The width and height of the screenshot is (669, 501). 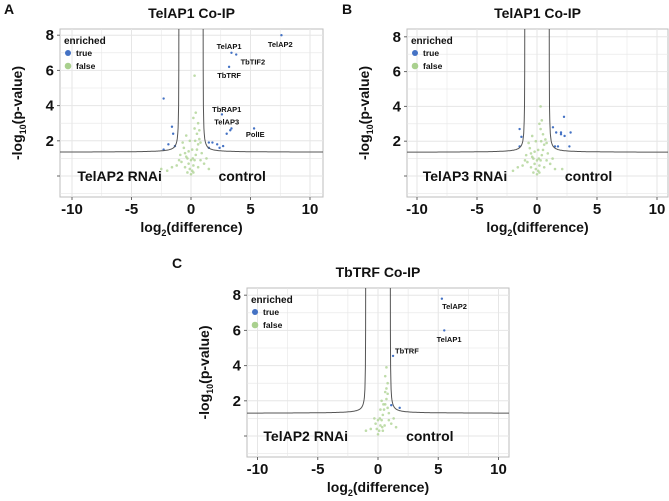 I want to click on y-tick-label: 6, so click(x=50, y=70).